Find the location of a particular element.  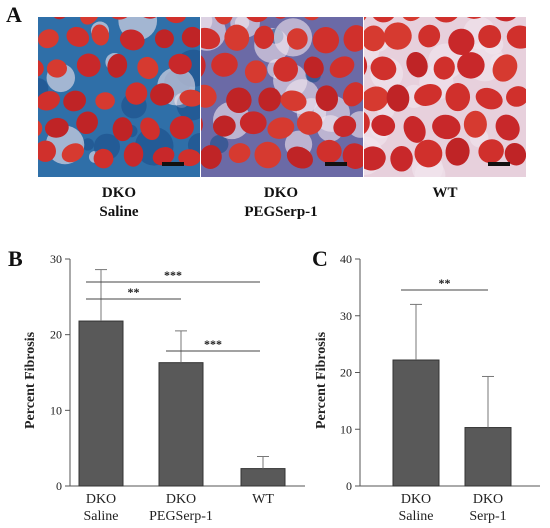

panel-c-letter: C is located at coordinates (320, 258).